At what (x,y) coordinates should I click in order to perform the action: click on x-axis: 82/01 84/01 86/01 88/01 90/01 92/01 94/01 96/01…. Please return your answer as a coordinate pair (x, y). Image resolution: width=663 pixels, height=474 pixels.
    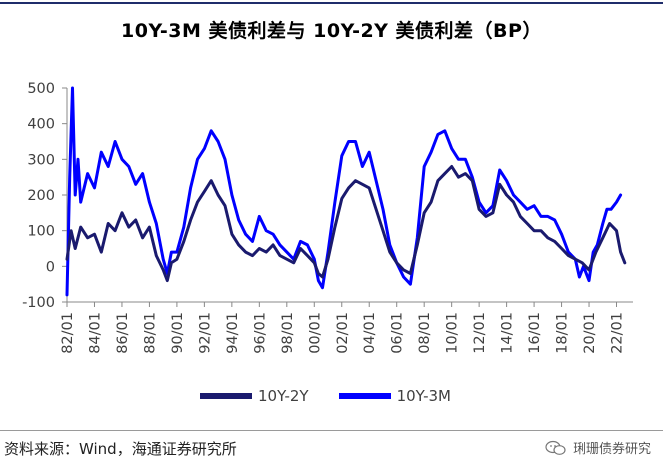
    Looking at the image, I should click on (346, 327).